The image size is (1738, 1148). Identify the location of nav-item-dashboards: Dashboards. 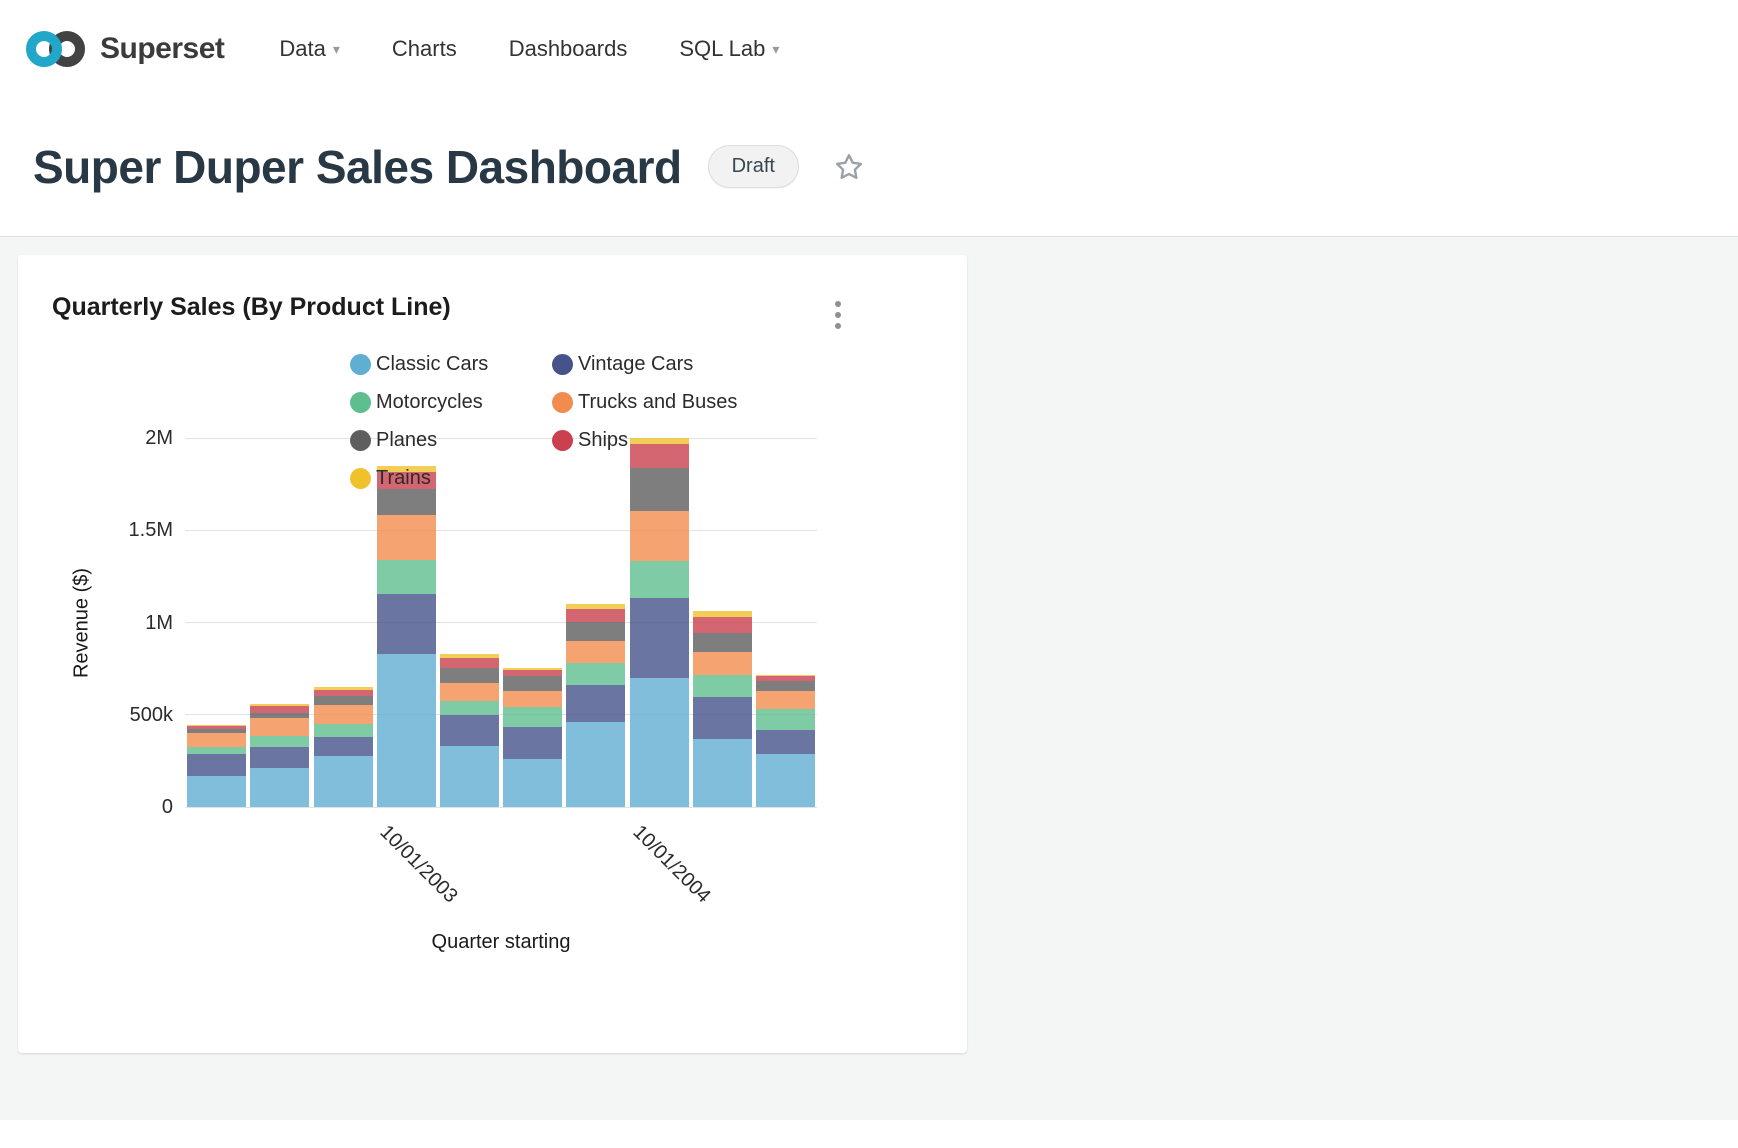
(568, 49).